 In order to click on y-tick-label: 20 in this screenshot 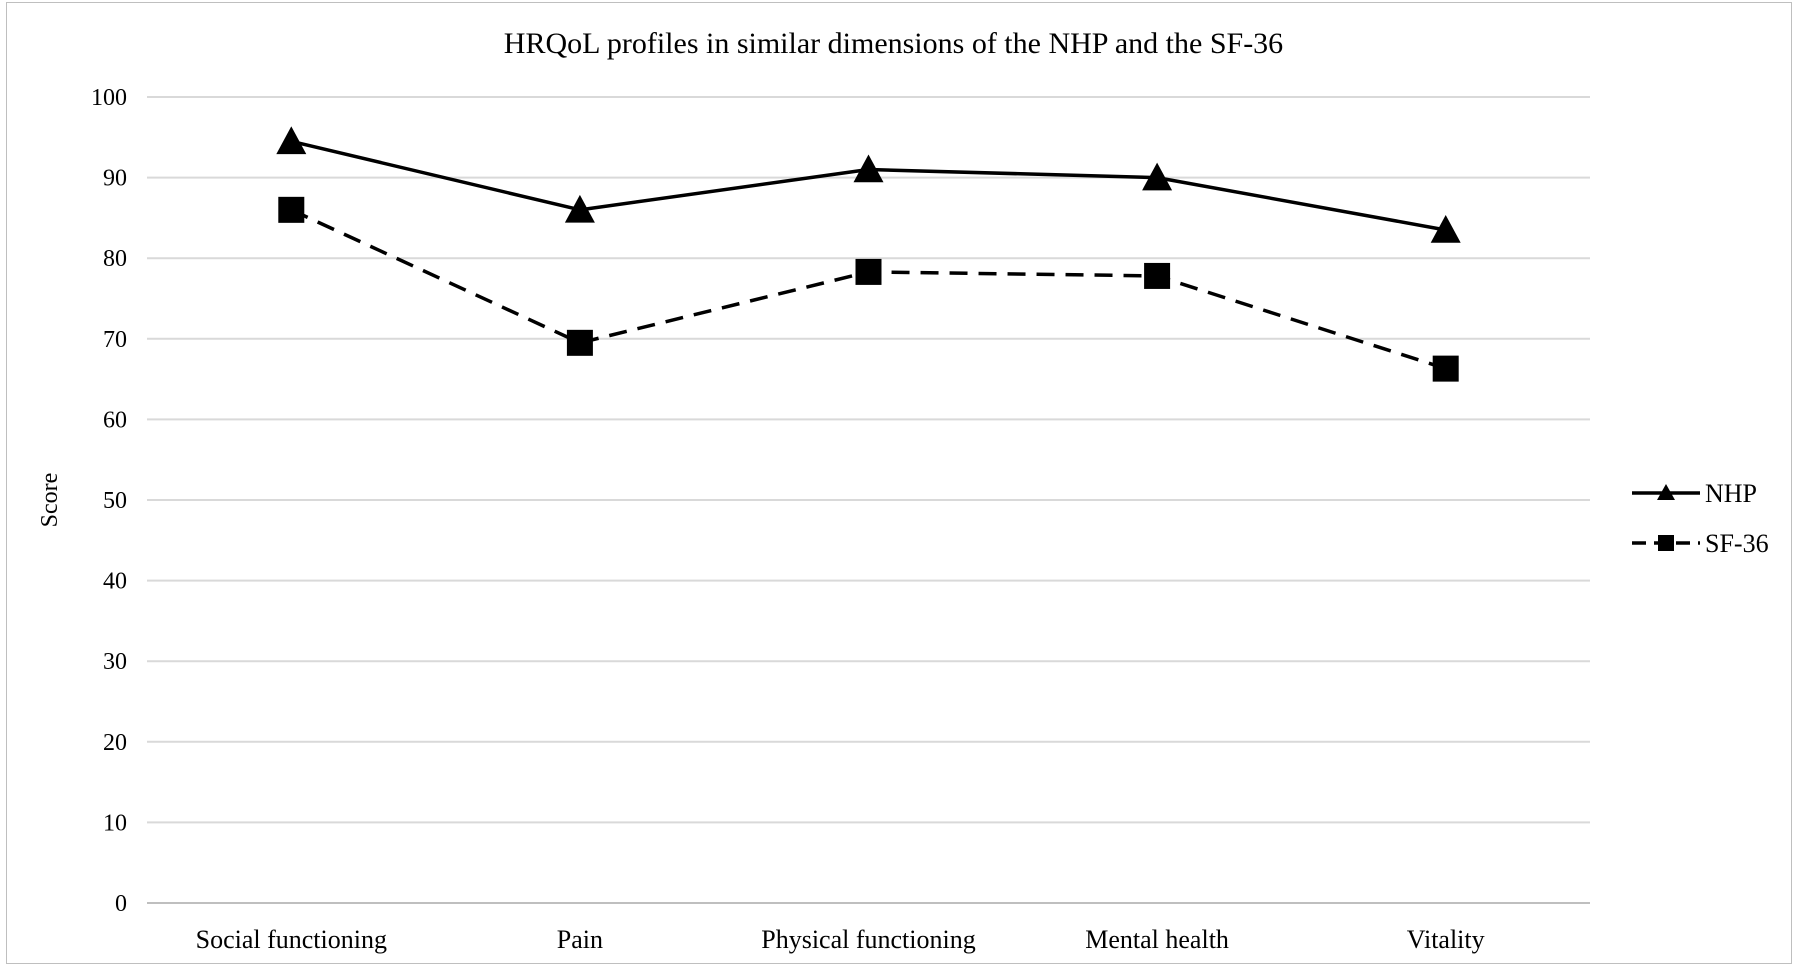, I will do `click(115, 743)`.